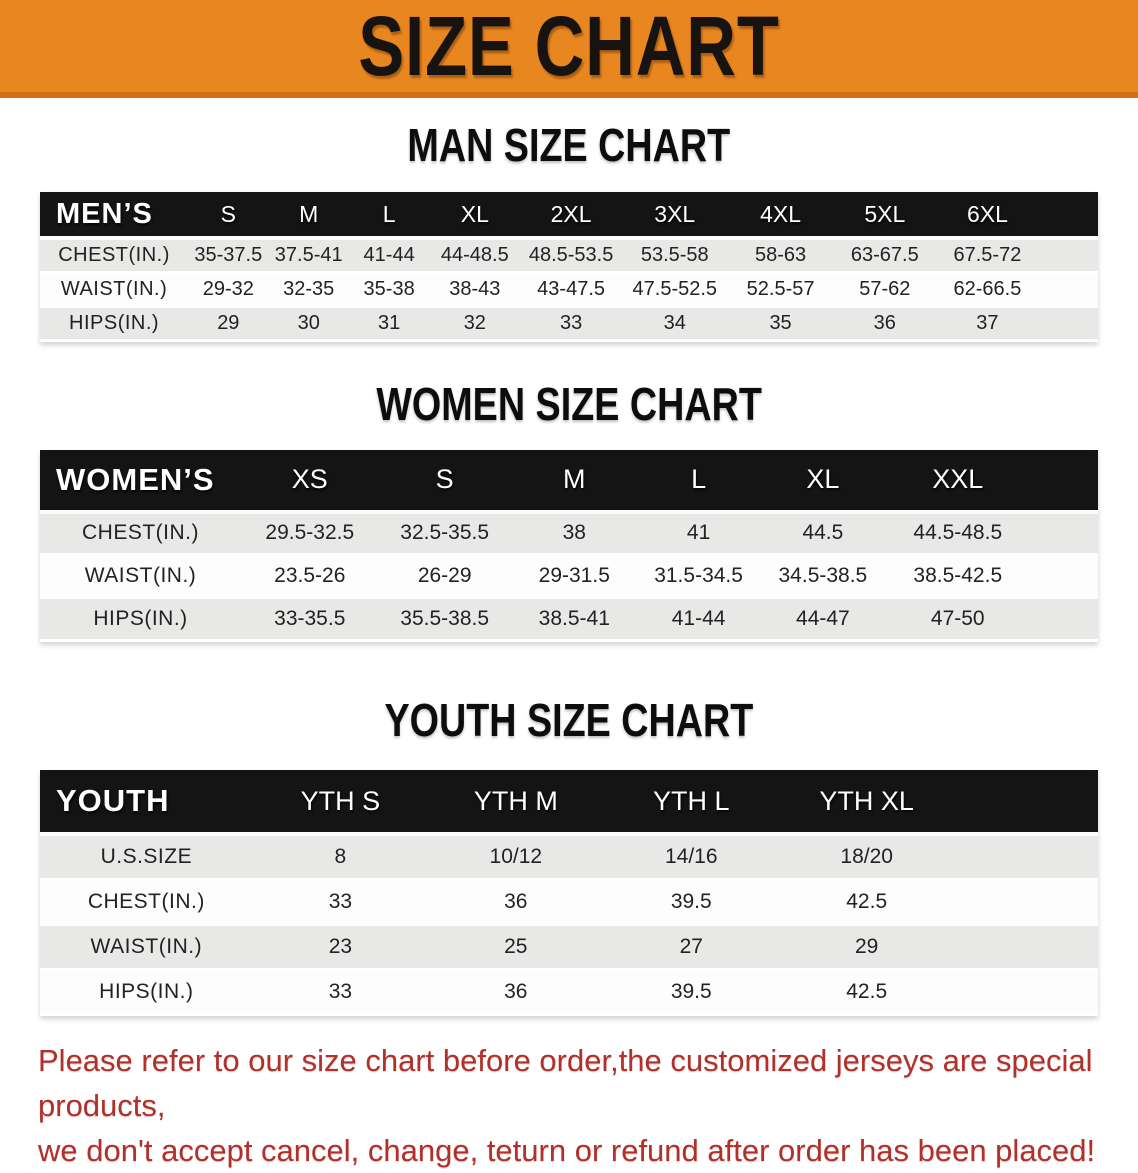  Describe the element at coordinates (228, 290) in the screenshot. I see `men-size-value-cell: 29-32` at that location.